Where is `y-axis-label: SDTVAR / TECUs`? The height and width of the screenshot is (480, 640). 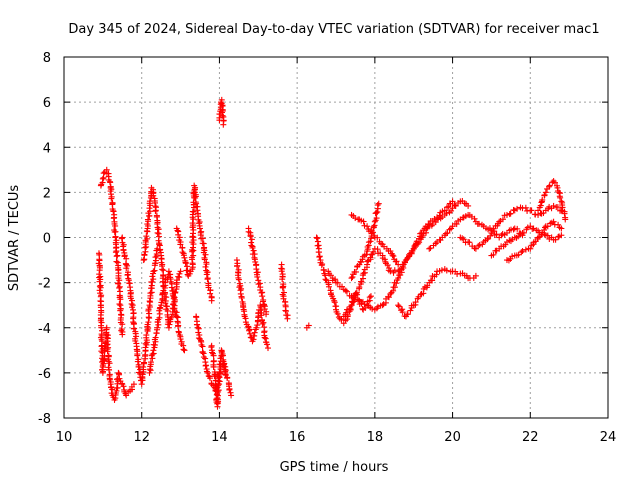 y-axis-label: SDTVAR / TECUs is located at coordinates (14, 238).